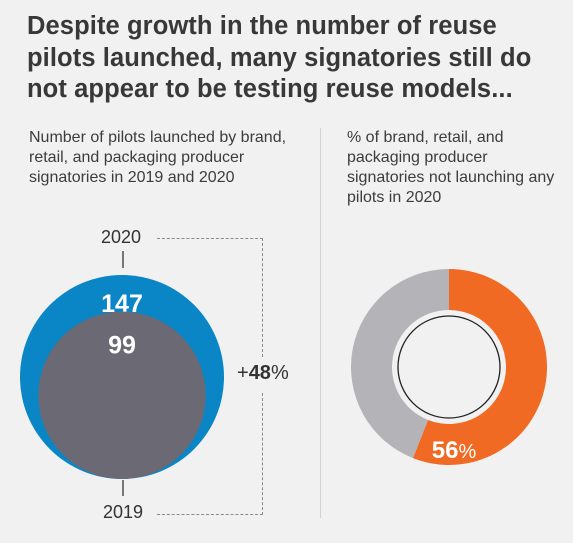 This screenshot has width=573, height=543. I want to click on donut-value-unit: %, so click(467, 452).